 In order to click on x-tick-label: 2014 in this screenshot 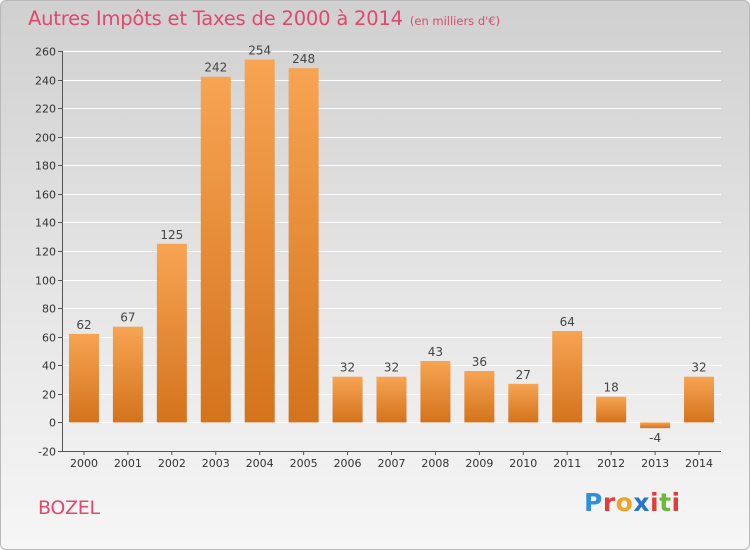, I will do `click(699, 463)`.